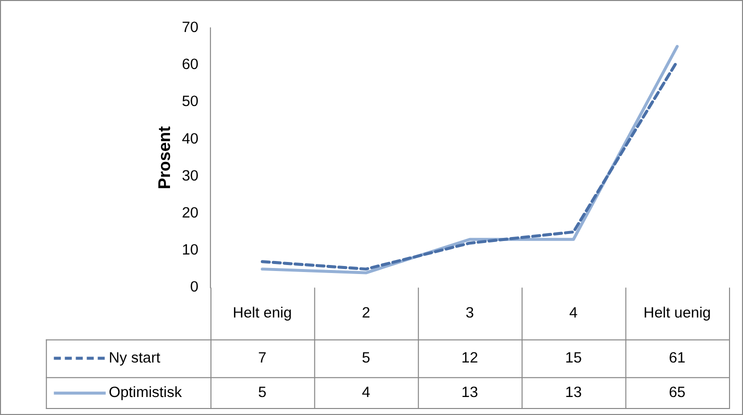 Image resolution: width=743 pixels, height=415 pixels. I want to click on y-tick-label: 10, so click(190, 250).